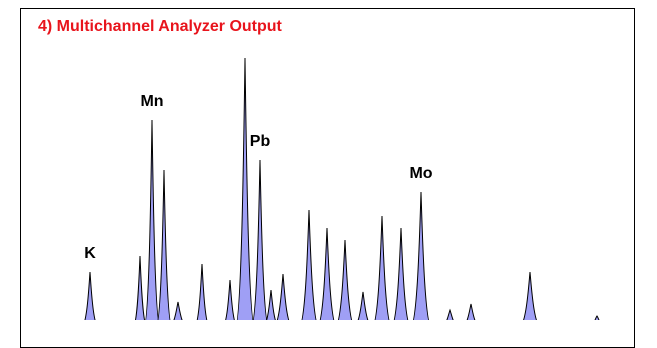 The width and height of the screenshot is (657, 348). What do you see at coordinates (160, 26) in the screenshot?
I see `chart-title: 4) Multichannel Analyzer Output` at bounding box center [160, 26].